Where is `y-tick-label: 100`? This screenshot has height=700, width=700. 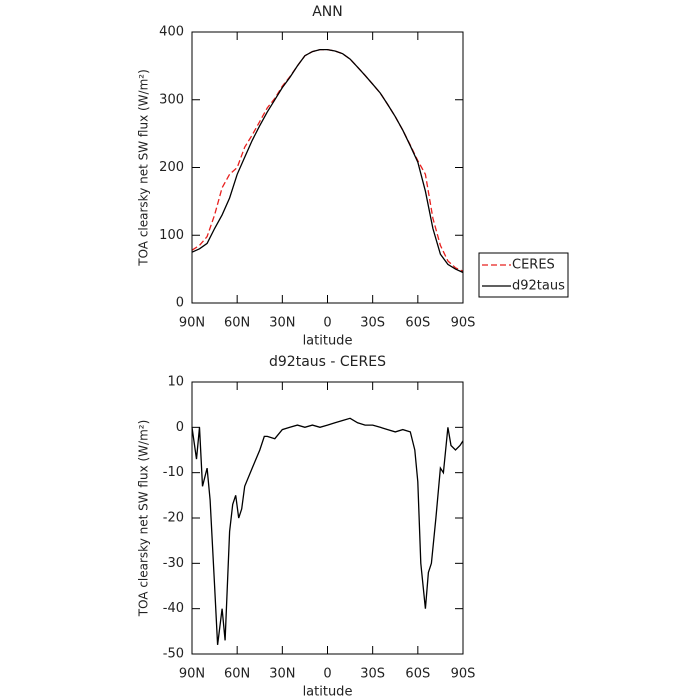 y-tick-label: 100 is located at coordinates (171, 235).